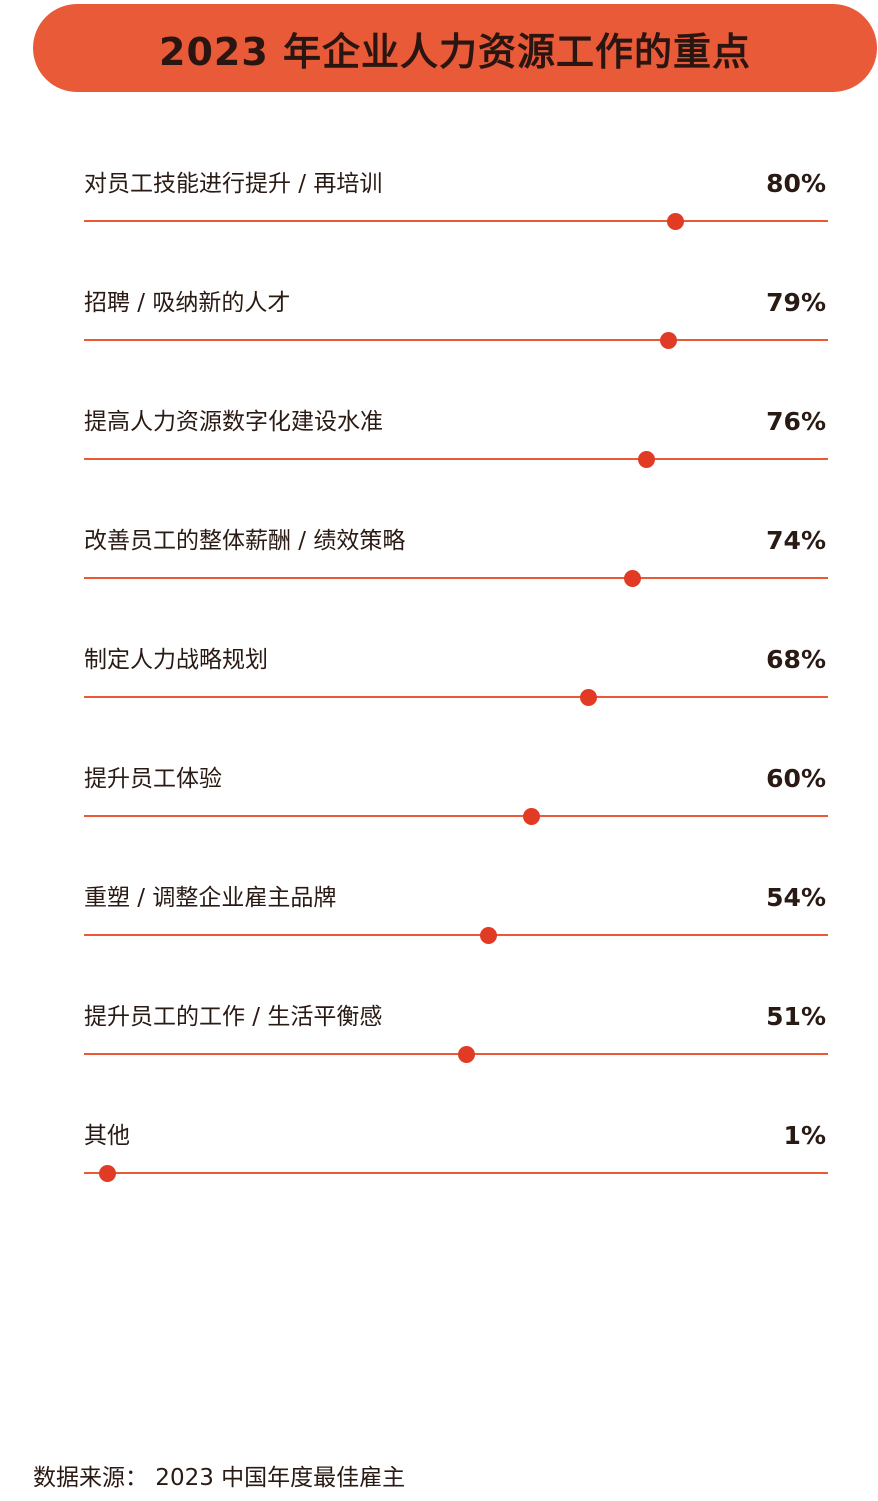 The image size is (878, 1501). What do you see at coordinates (796, 778) in the screenshot?
I see `row-value-label: 60%` at bounding box center [796, 778].